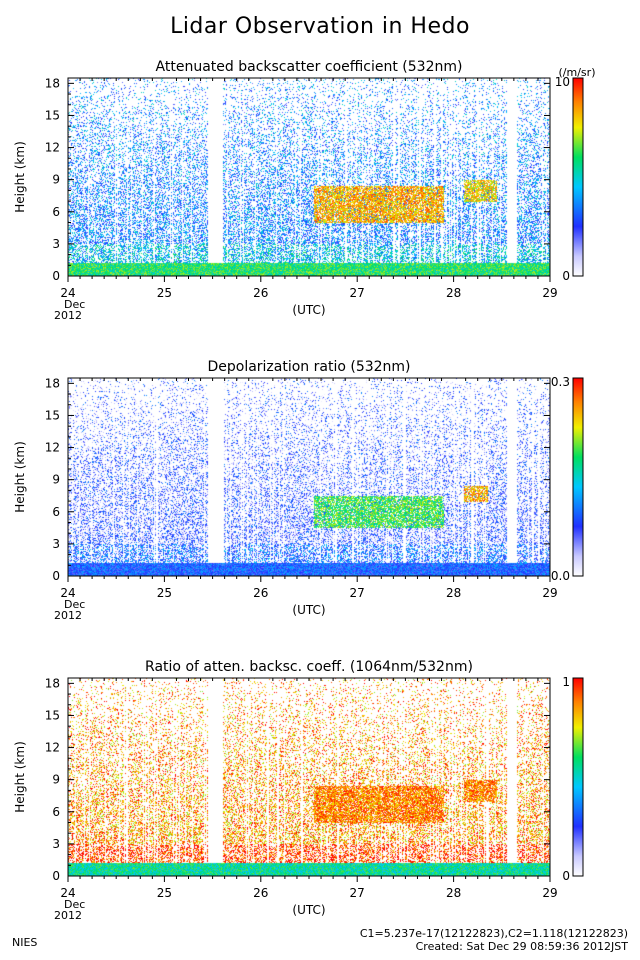 The image size is (640, 960). I want to click on colorbar-min-label: 0.0, so click(560, 576).